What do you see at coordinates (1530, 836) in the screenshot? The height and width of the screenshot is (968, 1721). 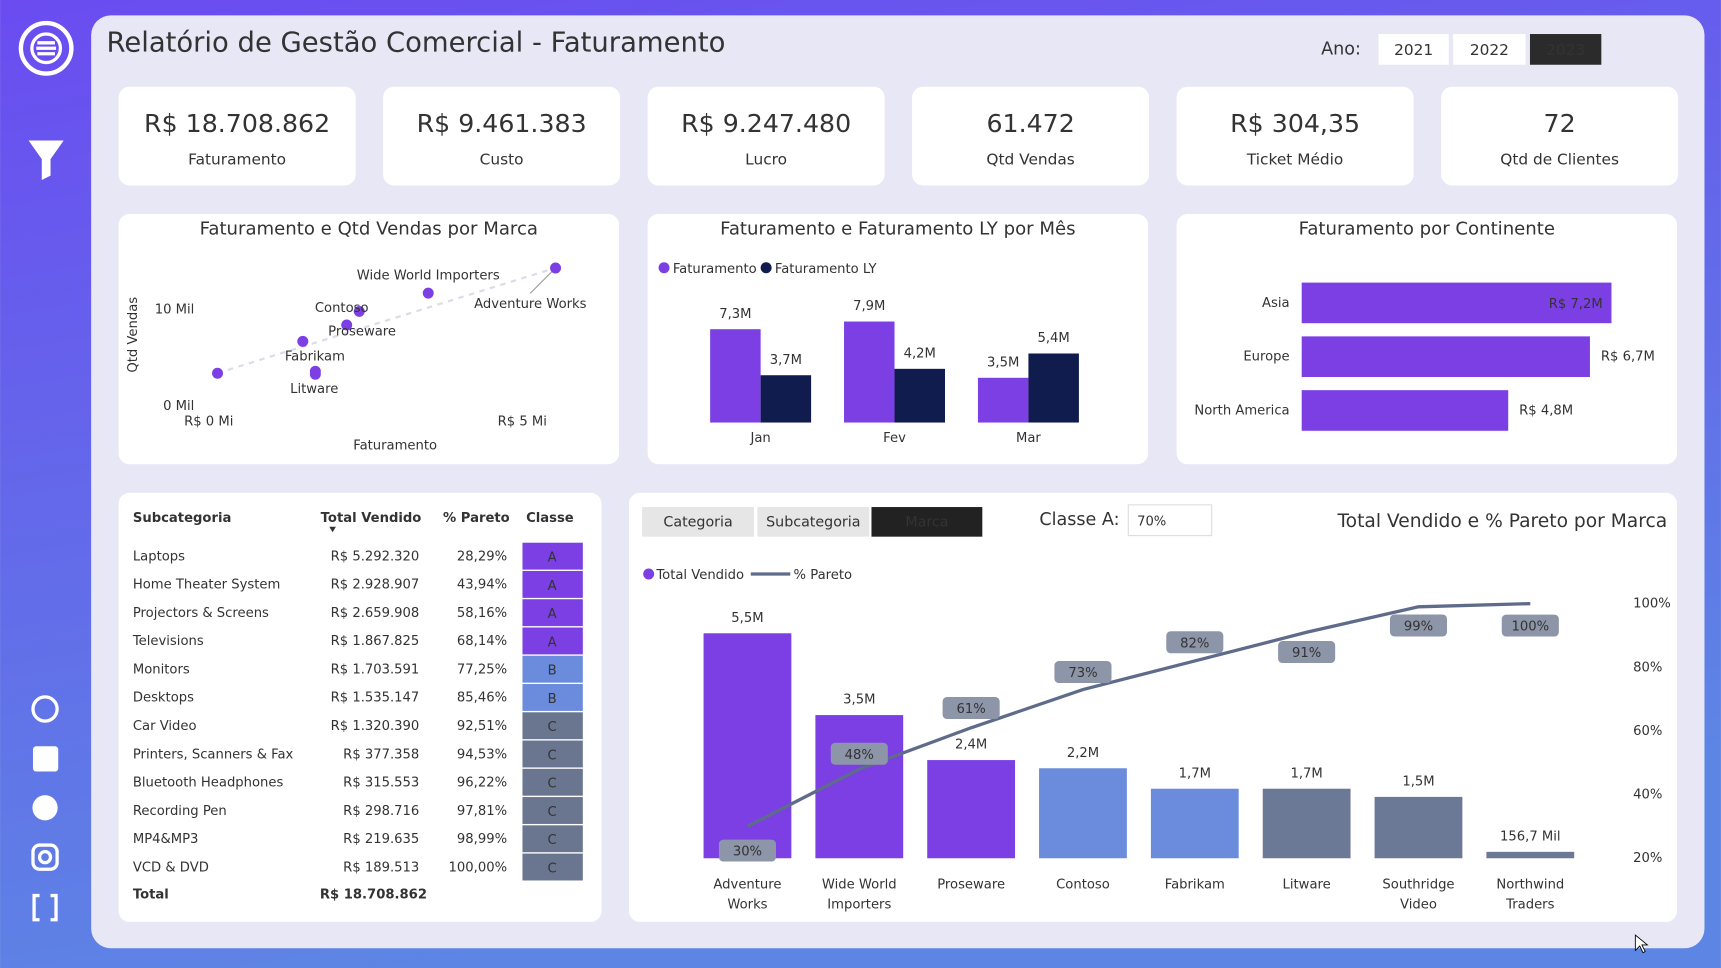 I see `data-label: 156,7 Mil` at bounding box center [1530, 836].